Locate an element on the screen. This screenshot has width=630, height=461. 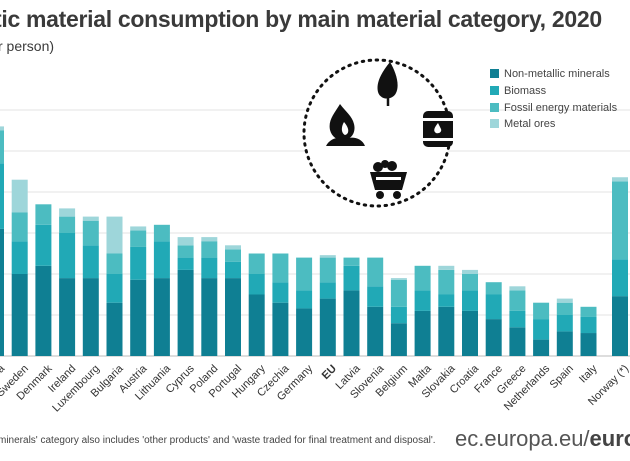
oil-barrel-icon is located at coordinates (438, 129).